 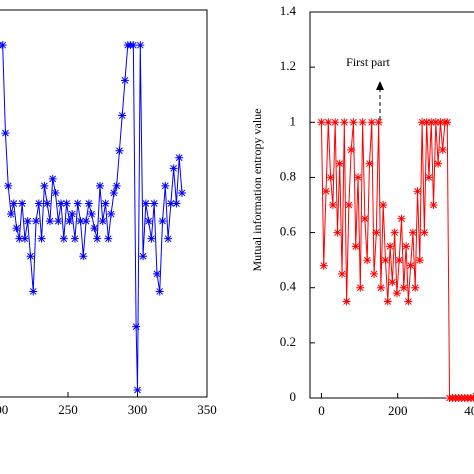 What do you see at coordinates (138, 409) in the screenshot?
I see `x-tick-label: 300` at bounding box center [138, 409].